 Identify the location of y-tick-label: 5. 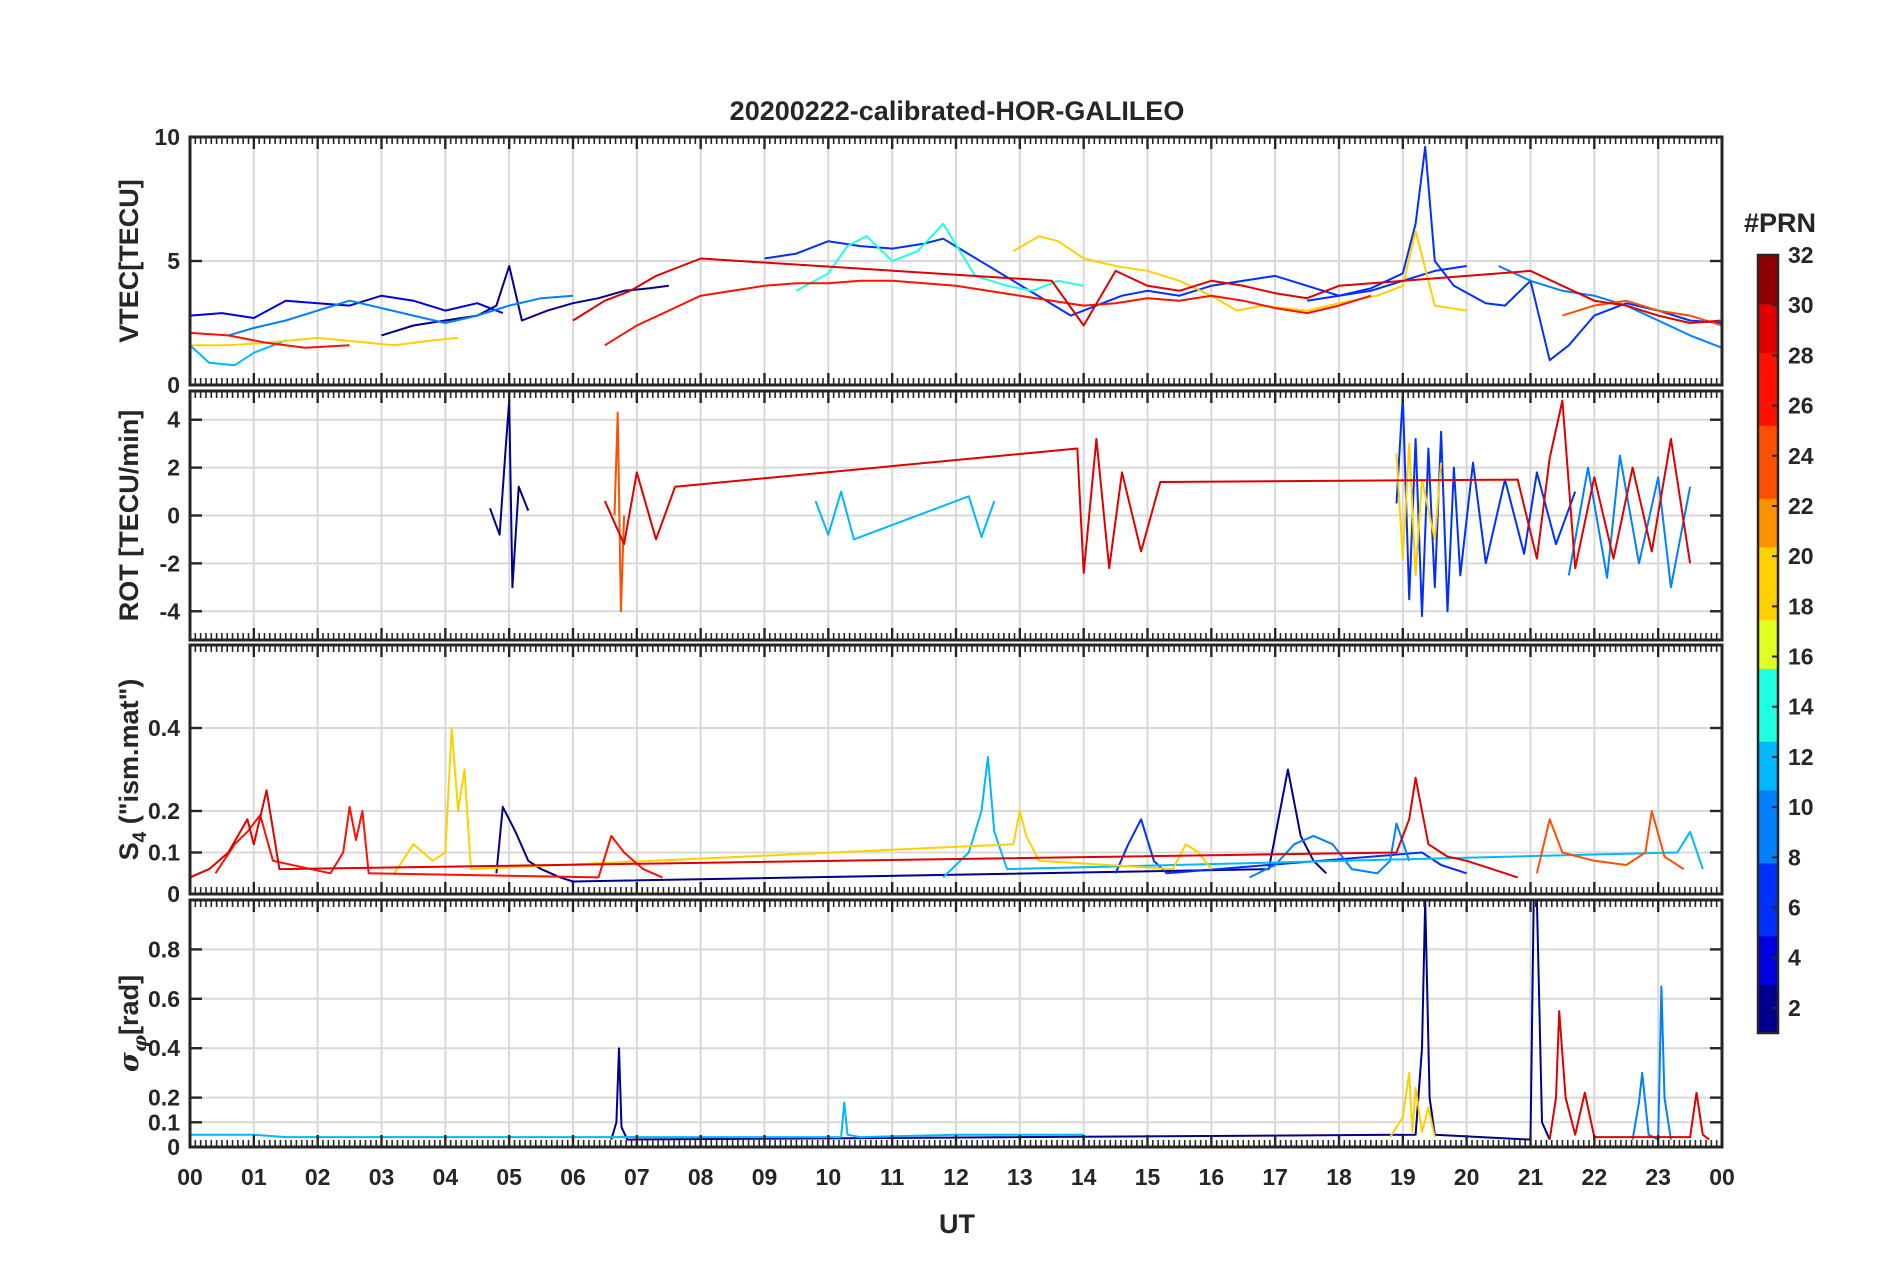
(173, 261).